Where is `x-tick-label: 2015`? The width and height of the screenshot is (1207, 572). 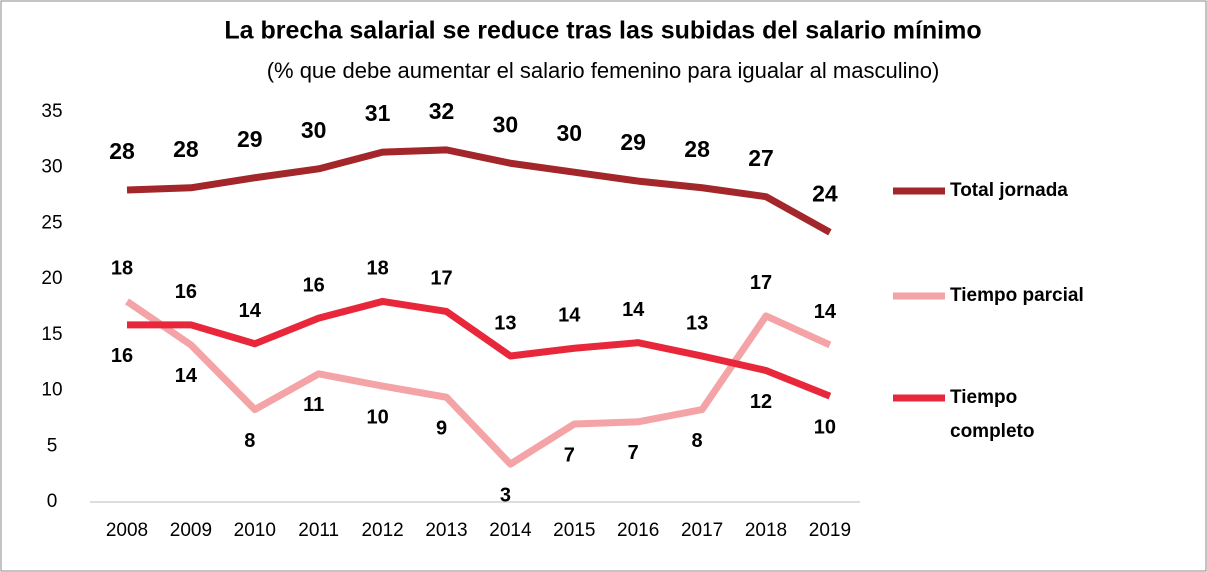
x-tick-label: 2015 is located at coordinates (574, 530).